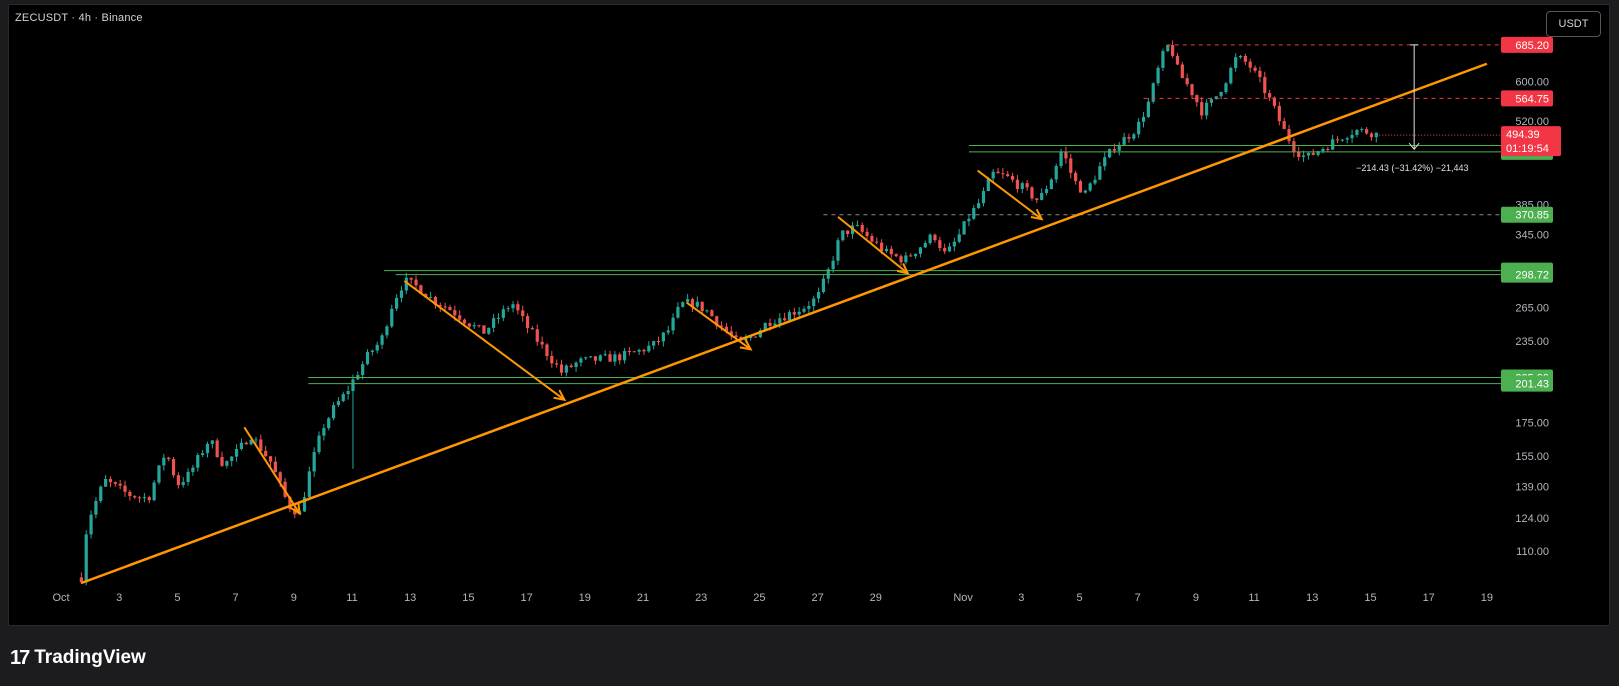 This screenshot has width=1619, height=686. Describe the element at coordinates (701, 598) in the screenshot. I see `x-tick-label: 23` at that location.